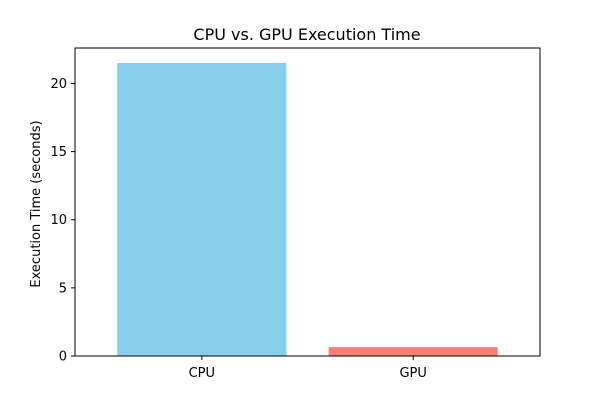 The width and height of the screenshot is (600, 400). I want to click on y-tick-label: 10, so click(58, 220).